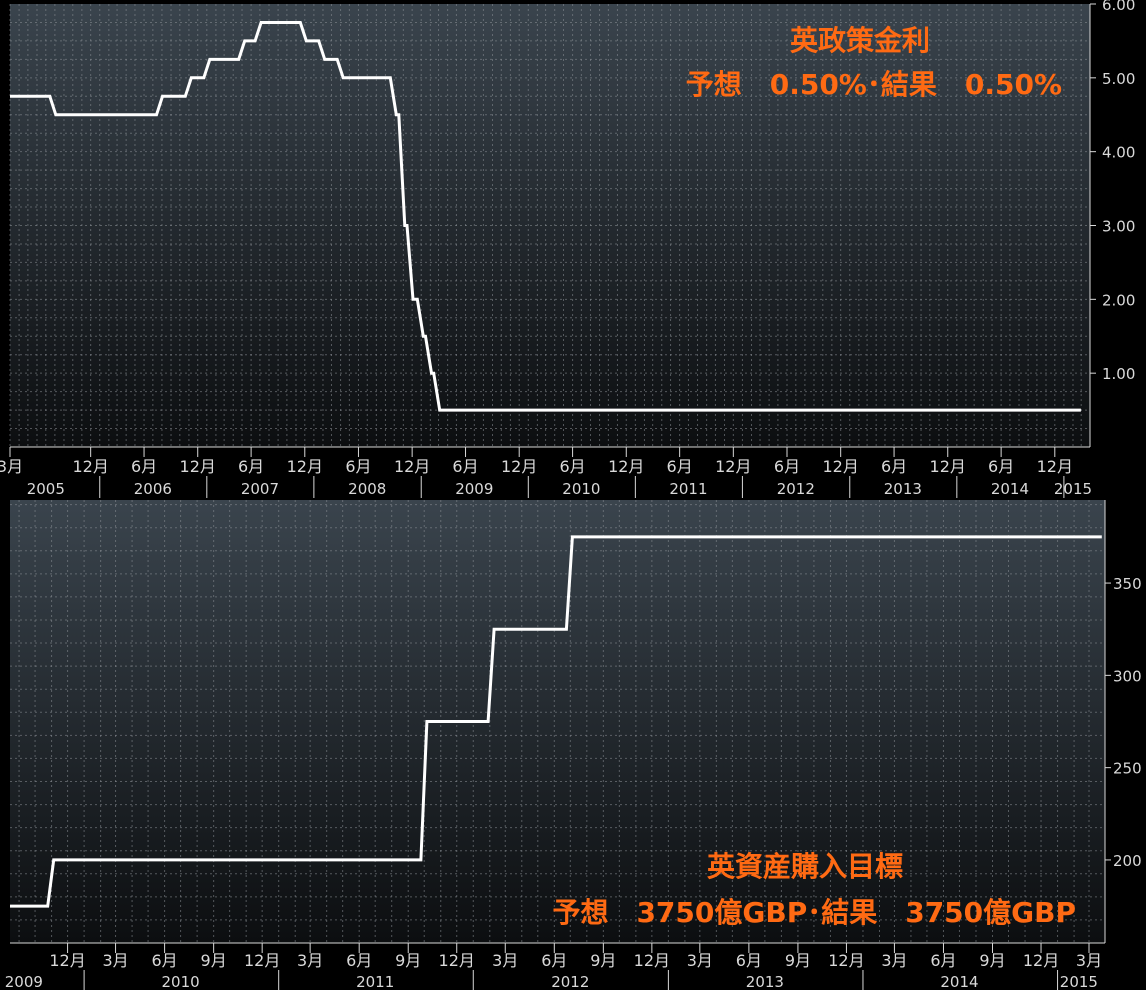 The image size is (1146, 990). I want to click on asset-purchase-year-label: 2010, so click(181, 981).